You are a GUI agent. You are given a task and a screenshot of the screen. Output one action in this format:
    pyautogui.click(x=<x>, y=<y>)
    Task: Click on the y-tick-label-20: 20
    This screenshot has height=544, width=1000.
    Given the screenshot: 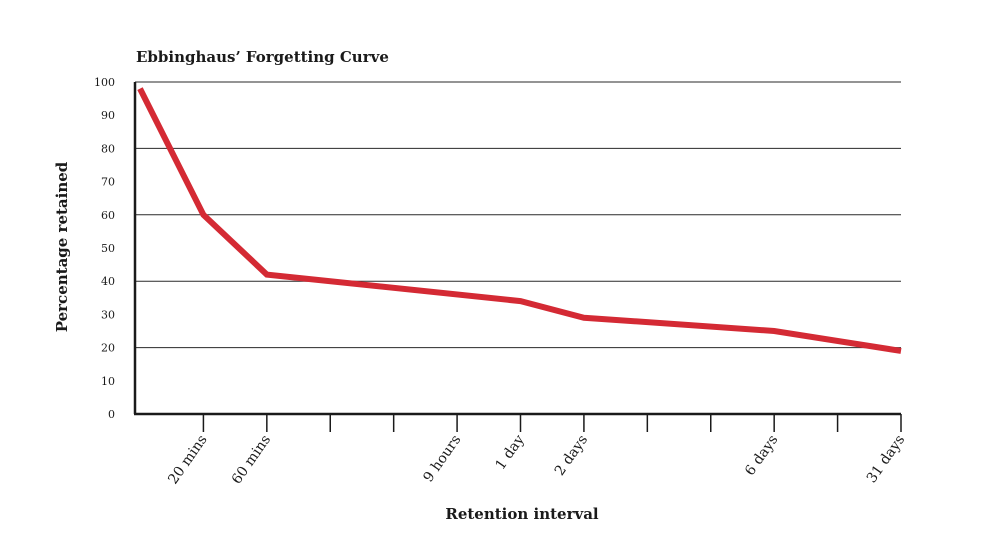 What is the action you would take?
    pyautogui.click(x=108, y=348)
    